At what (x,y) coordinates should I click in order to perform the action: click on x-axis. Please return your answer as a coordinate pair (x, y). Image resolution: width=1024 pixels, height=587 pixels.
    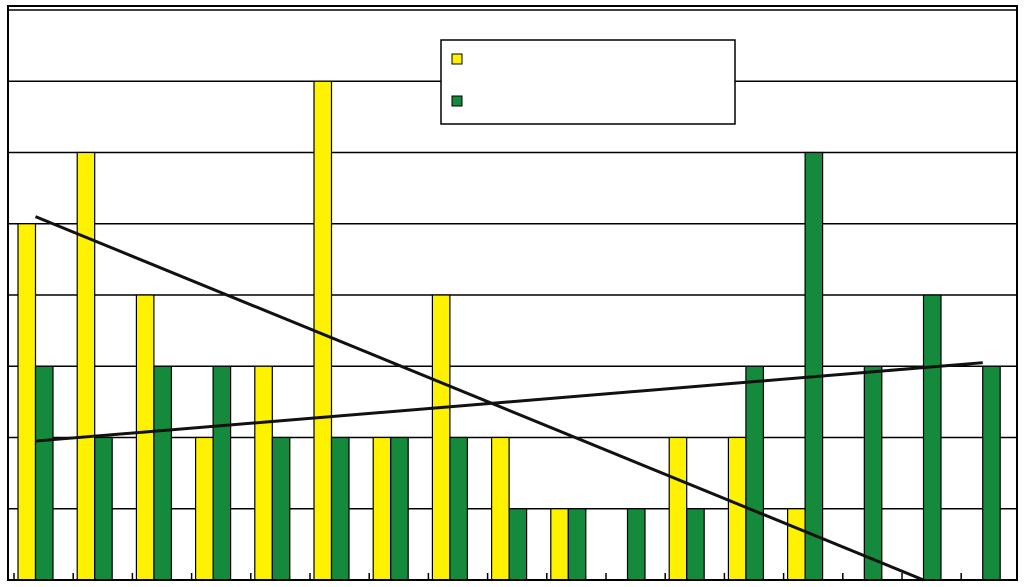
    Looking at the image, I should click on (512, 577).